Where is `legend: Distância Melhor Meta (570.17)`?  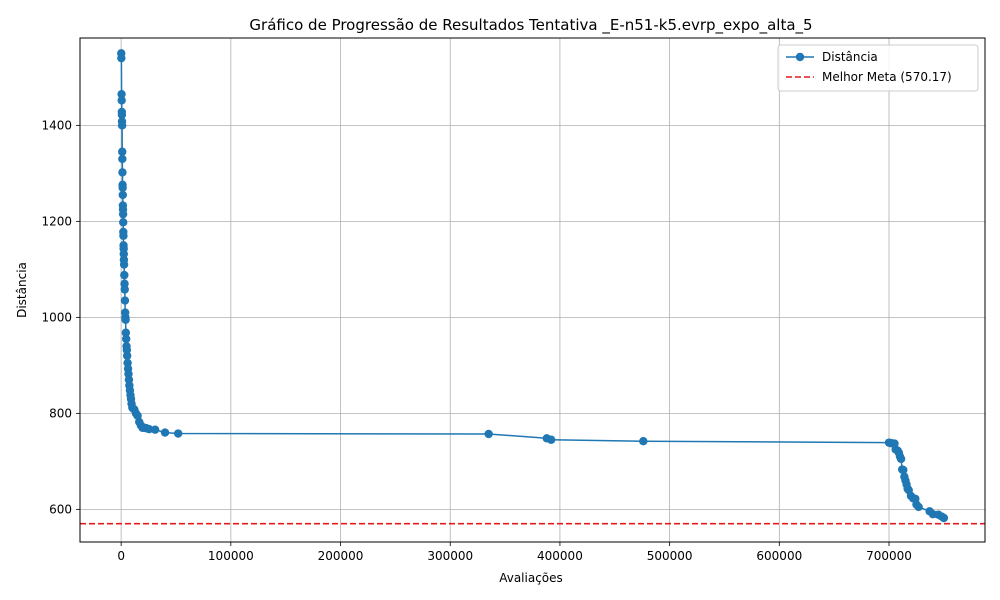
legend: Distância Melhor Meta (570.17) is located at coordinates (878, 68).